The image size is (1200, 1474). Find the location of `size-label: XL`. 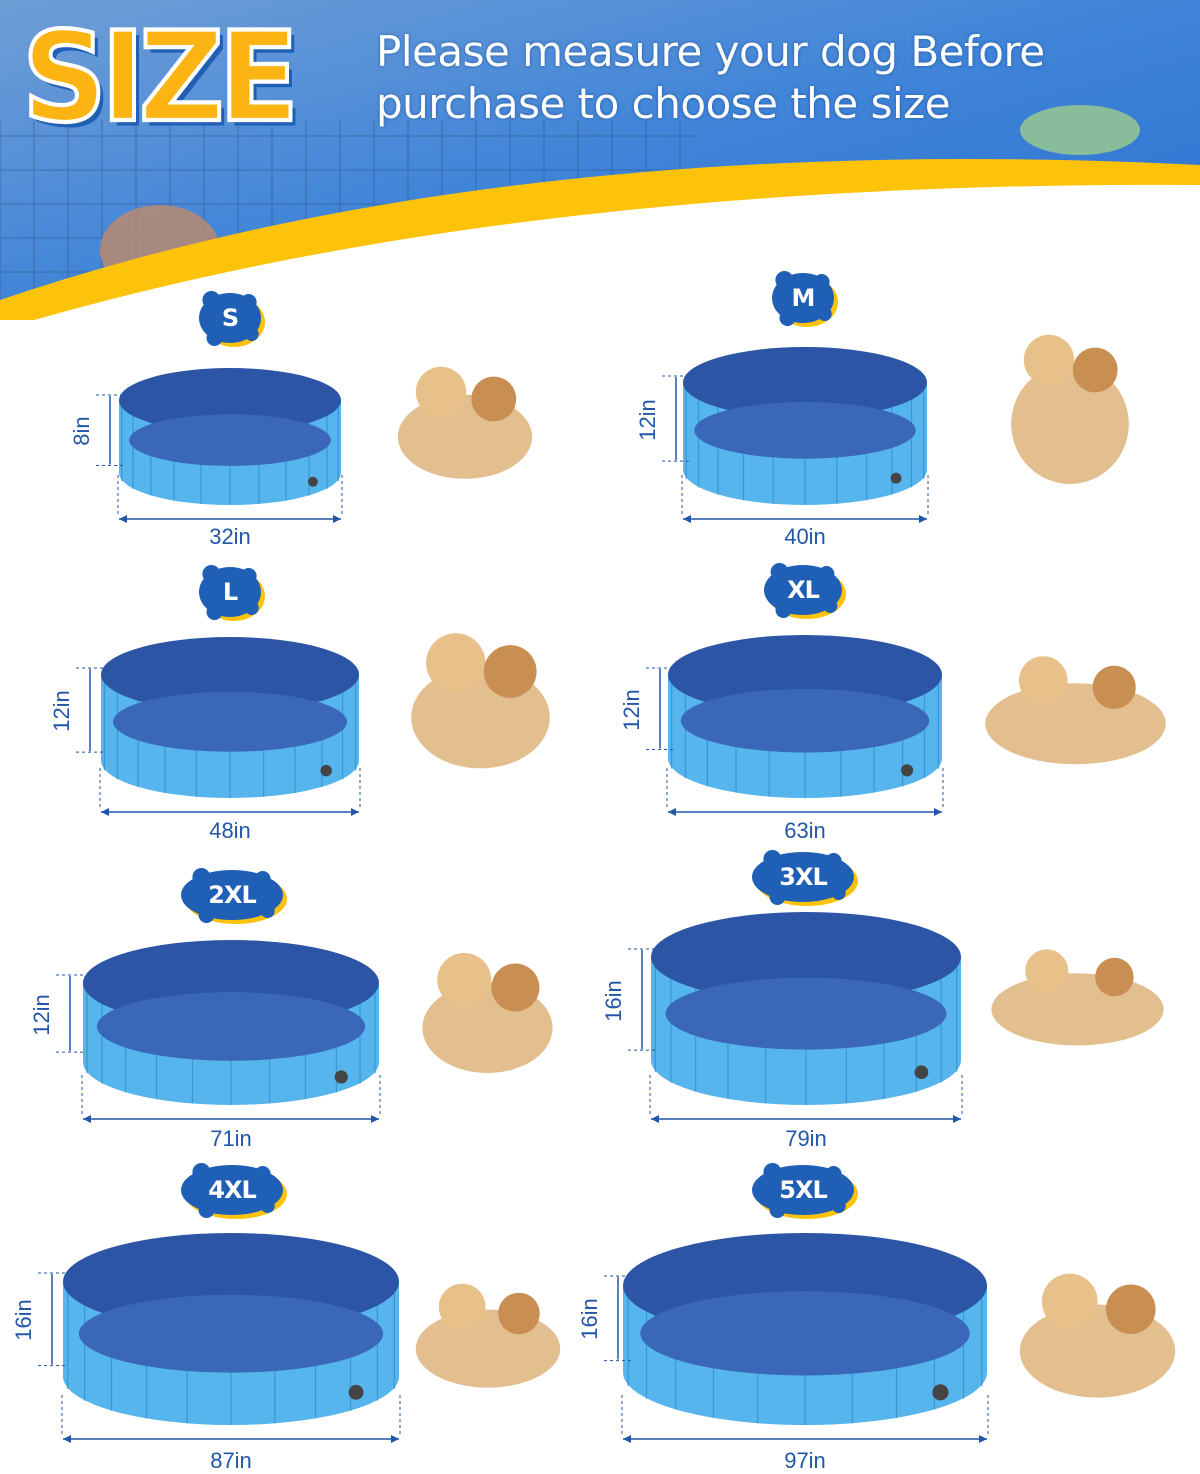

size-label: XL is located at coordinates (803, 590).